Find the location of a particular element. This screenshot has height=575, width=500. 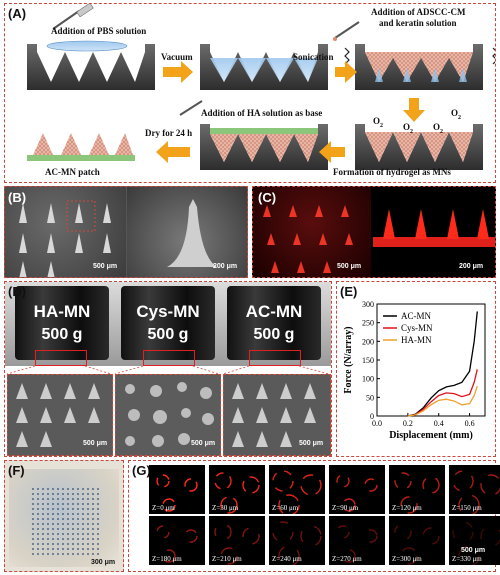

depth-label: Z=240 μm is located at coordinates (287, 559).